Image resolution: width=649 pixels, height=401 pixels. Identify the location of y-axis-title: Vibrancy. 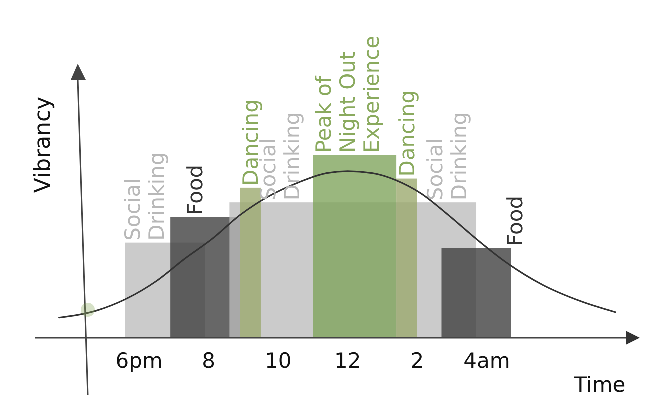
(43, 145).